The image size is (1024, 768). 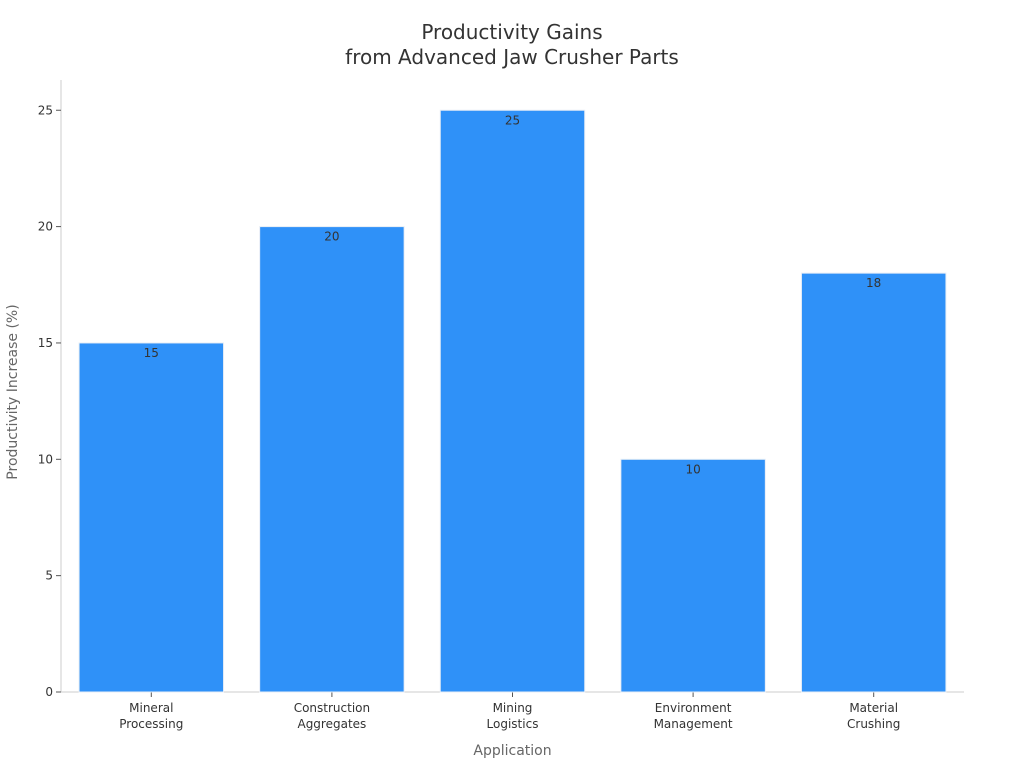 I want to click on bar-value-label: 20, so click(x=331, y=237).